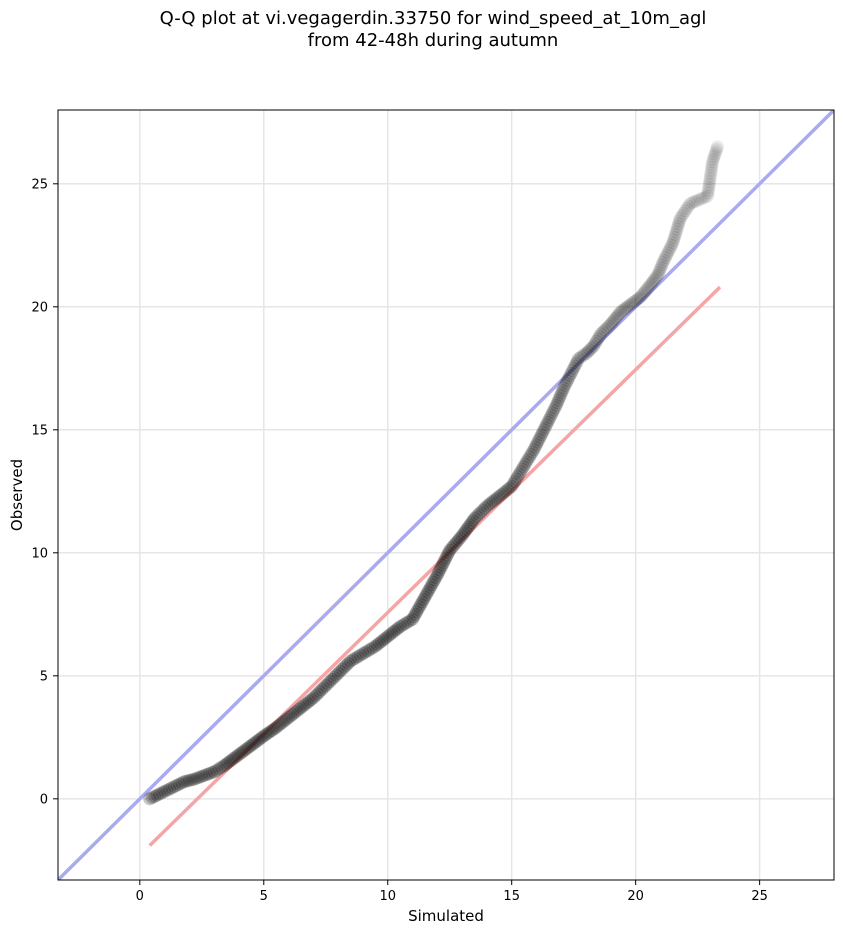  Describe the element at coordinates (433, 40) in the screenshot. I see `chart-title-line-2: from 42-48h during autumn` at that location.